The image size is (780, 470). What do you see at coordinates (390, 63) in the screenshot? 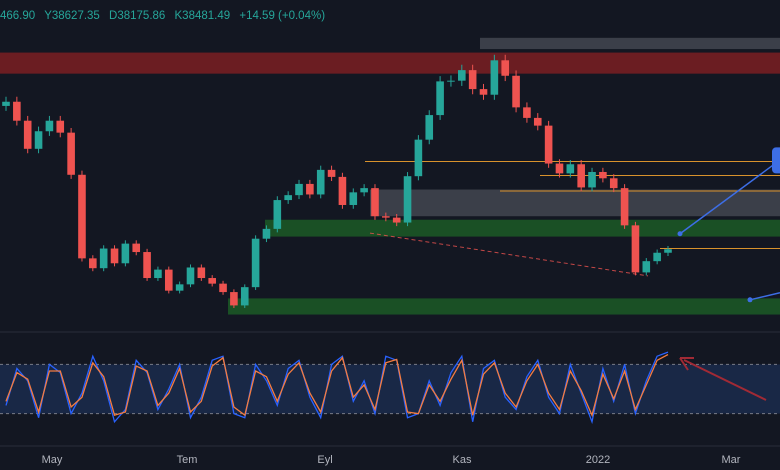
I see `zone-resistance` at bounding box center [390, 63].